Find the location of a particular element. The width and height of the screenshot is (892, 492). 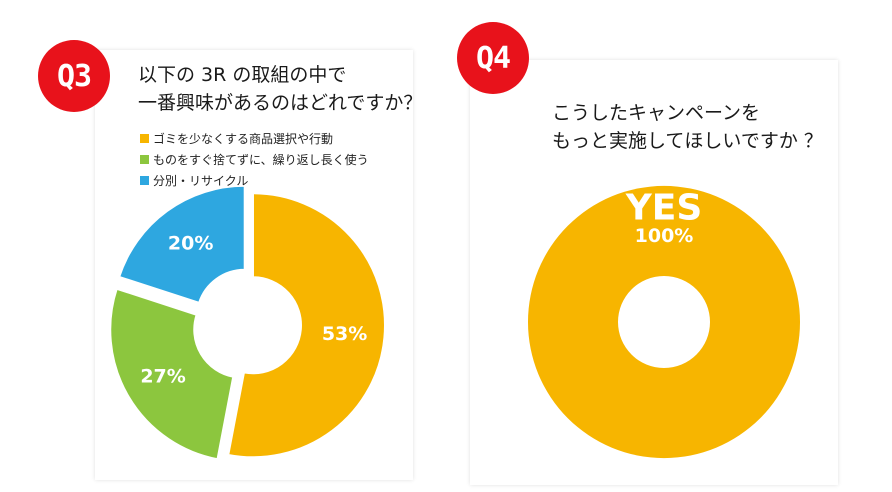

slice-label: 27% is located at coordinates (162, 376).